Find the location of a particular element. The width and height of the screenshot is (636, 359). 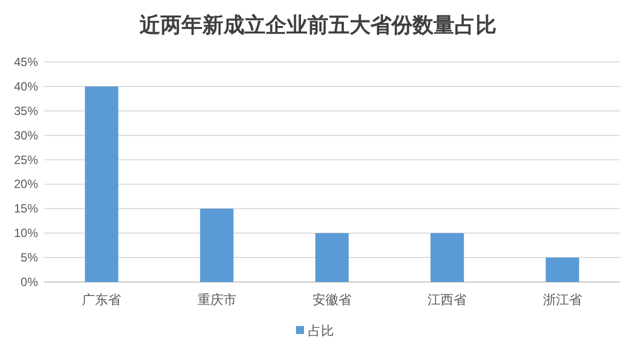

legend-label: 占比 is located at coordinates (321, 330).